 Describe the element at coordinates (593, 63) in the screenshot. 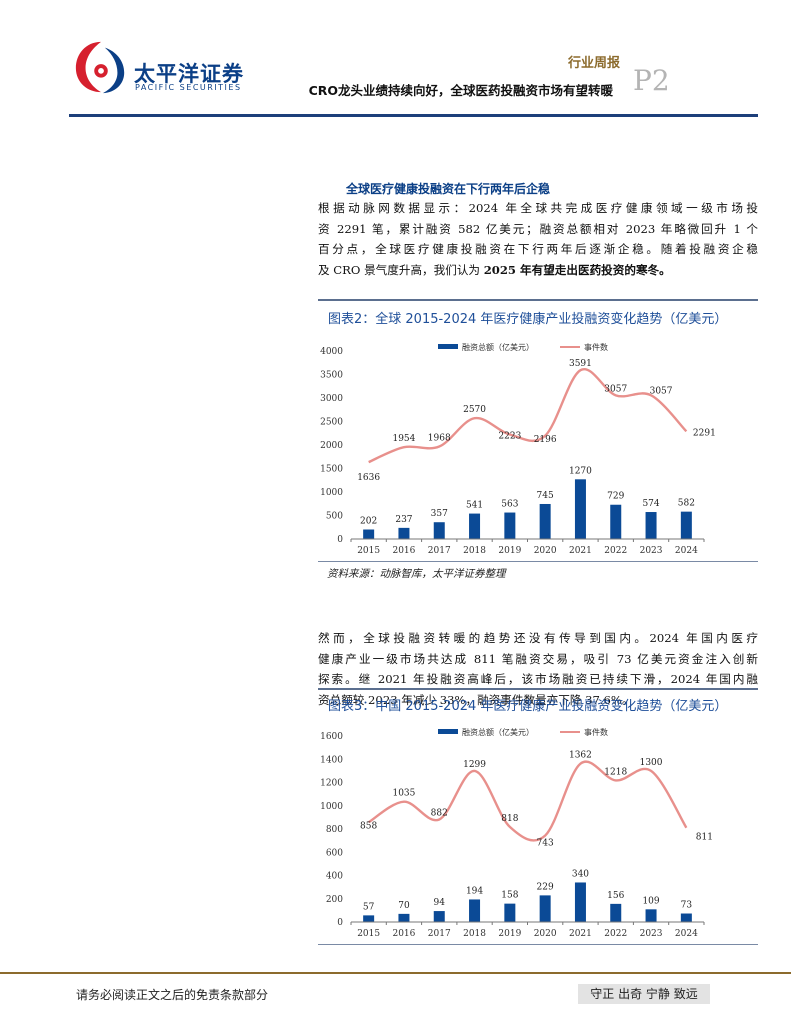

I see `report-type-label: 行业周报` at that location.